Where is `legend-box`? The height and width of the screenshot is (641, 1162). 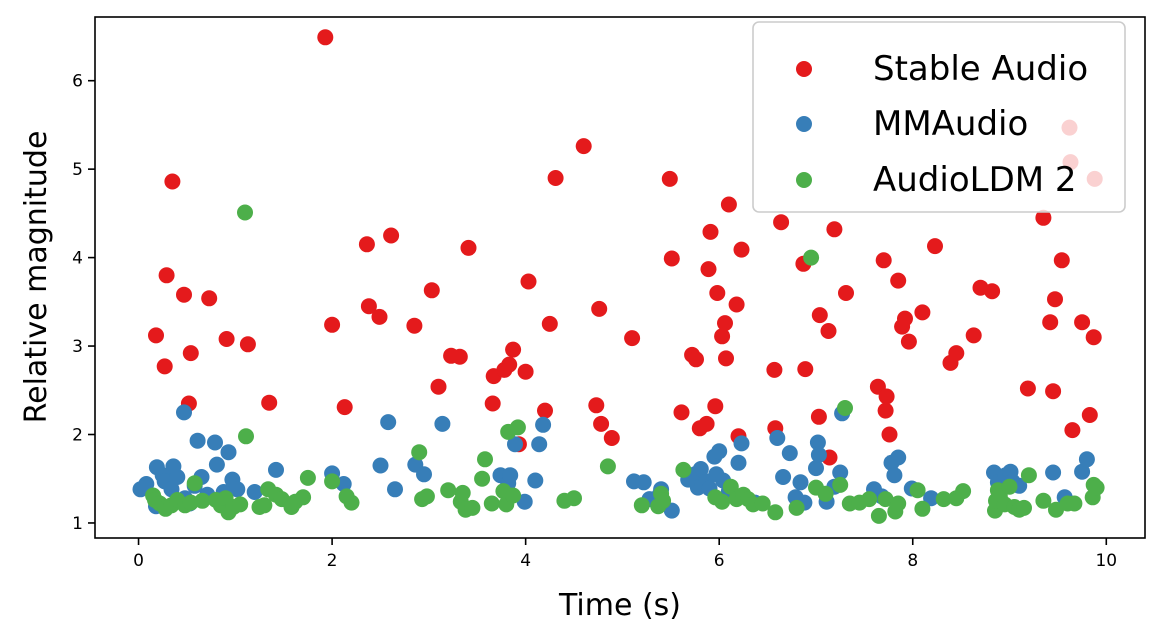 legend-box is located at coordinates (939, 117).